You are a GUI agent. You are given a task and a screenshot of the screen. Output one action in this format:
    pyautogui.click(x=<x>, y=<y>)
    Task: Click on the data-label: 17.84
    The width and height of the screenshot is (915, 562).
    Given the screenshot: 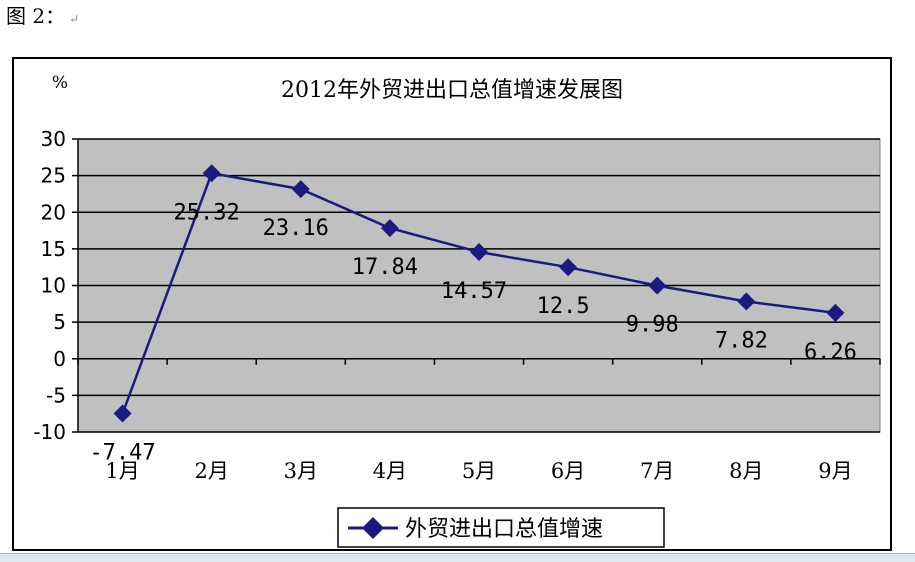 What is the action you would take?
    pyautogui.click(x=385, y=267)
    